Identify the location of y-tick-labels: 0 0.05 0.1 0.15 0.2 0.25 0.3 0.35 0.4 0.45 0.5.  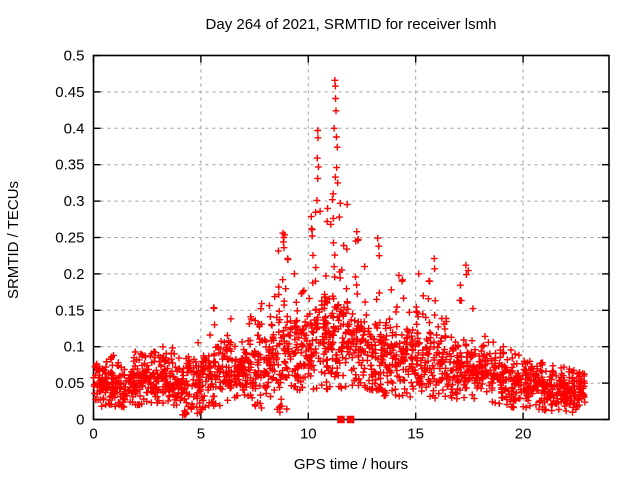
(69, 238).